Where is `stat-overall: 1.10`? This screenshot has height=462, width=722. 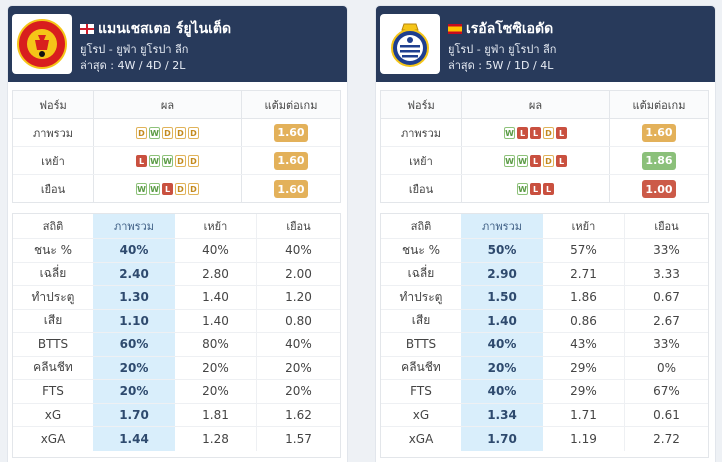
stat-overall: 1.10 is located at coordinates (134, 320).